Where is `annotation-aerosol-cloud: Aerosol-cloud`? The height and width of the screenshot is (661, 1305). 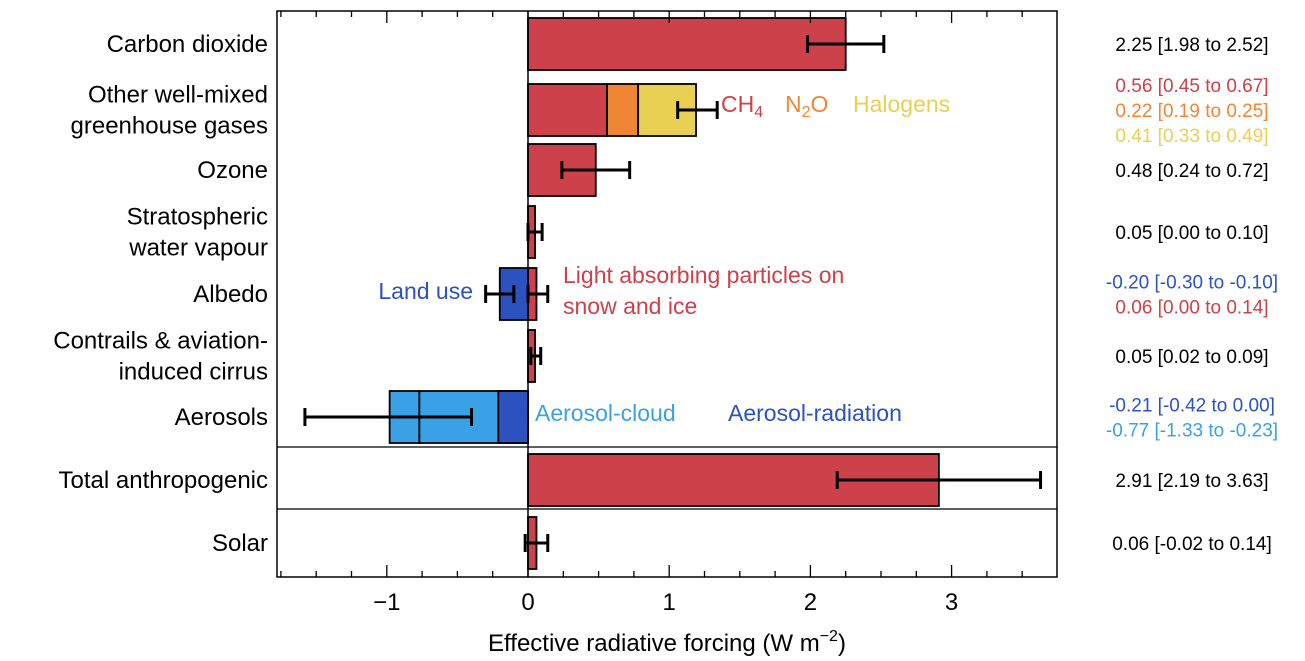
annotation-aerosol-cloud: Aerosol-cloud is located at coordinates (605, 413).